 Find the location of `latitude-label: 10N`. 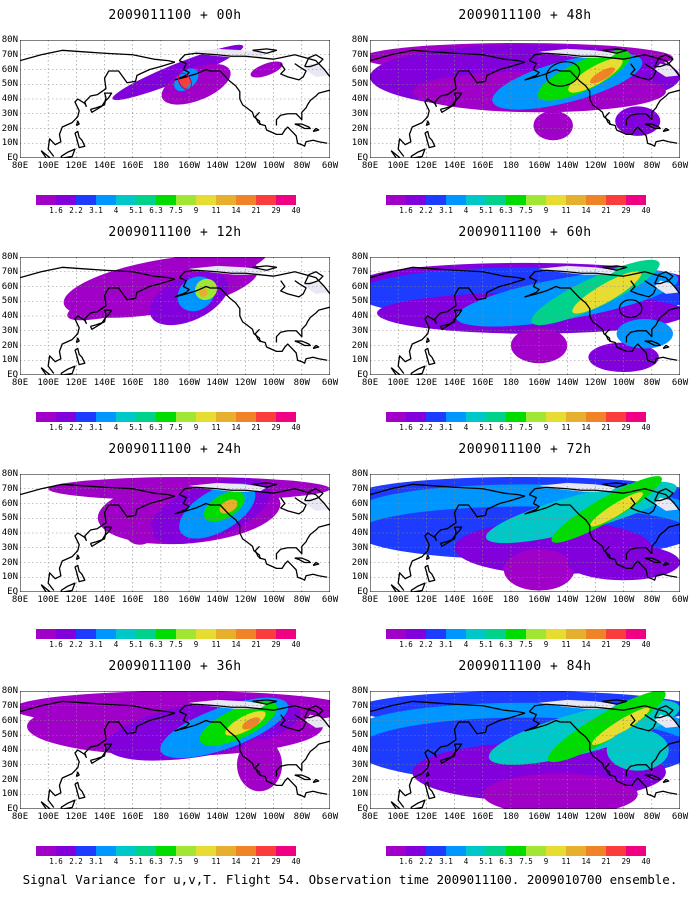

latitude-label: 10N is located at coordinates (9, 577).